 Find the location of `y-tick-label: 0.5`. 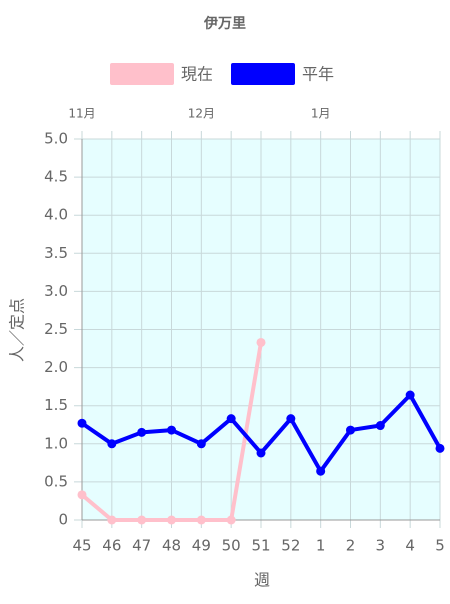

y-tick-label: 0.5 is located at coordinates (56, 481).